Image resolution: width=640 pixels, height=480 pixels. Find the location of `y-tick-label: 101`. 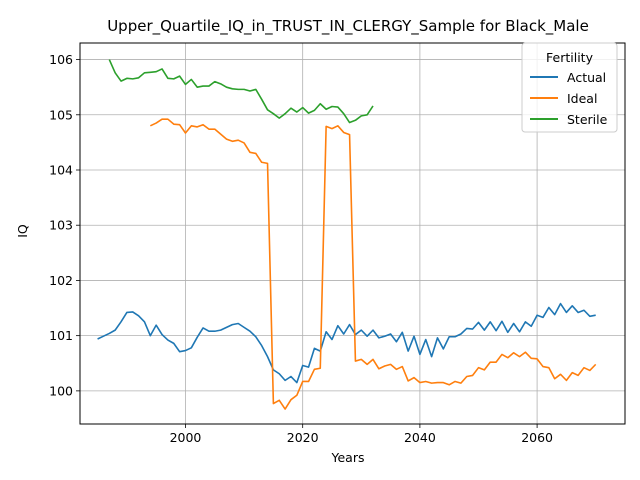

y-tick-label: 101 is located at coordinates (61, 335).